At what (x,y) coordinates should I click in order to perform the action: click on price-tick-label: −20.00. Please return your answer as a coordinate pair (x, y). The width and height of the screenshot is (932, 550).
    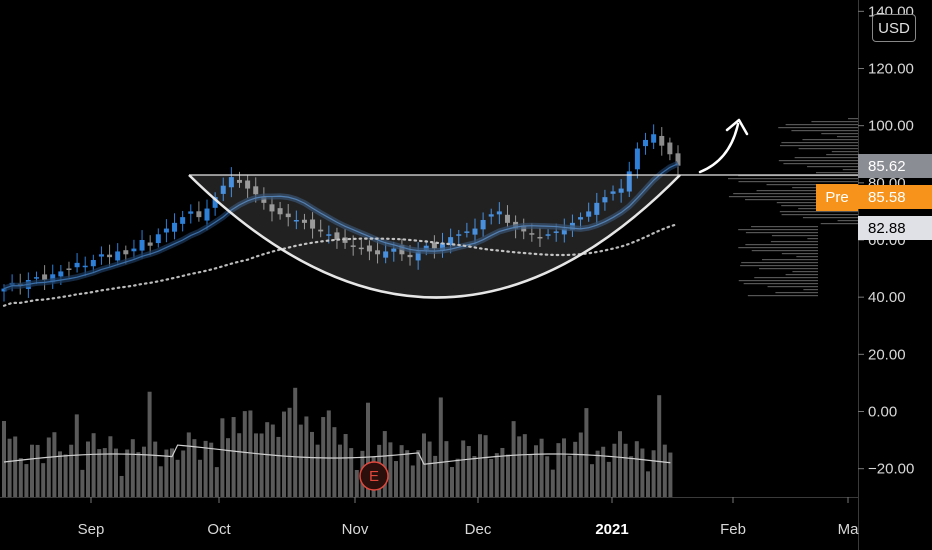
    Looking at the image, I should click on (891, 469).